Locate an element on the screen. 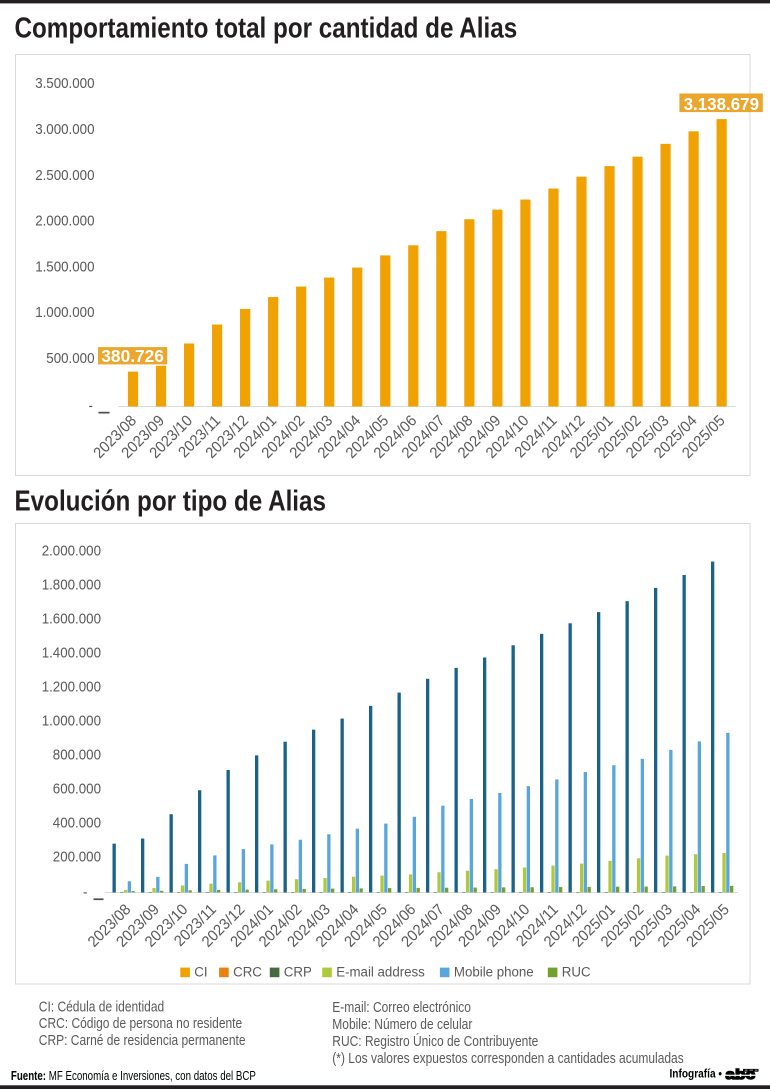 This screenshot has height=1089, width=770. svg-text: RUC is located at coordinates (576, 971).